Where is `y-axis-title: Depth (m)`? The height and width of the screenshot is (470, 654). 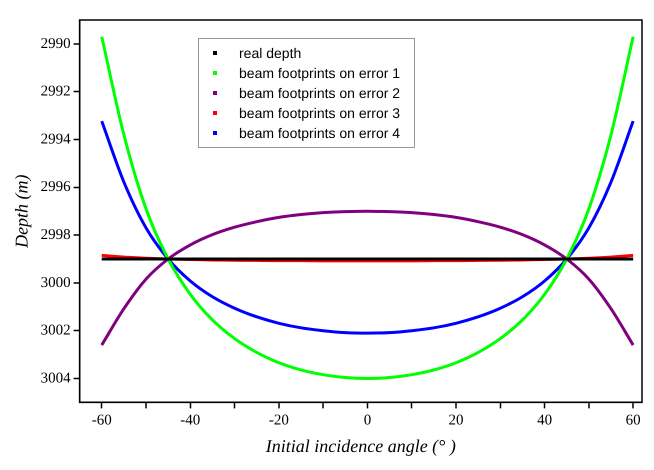
y-axis-title: Depth (m) is located at coordinates (22, 211).